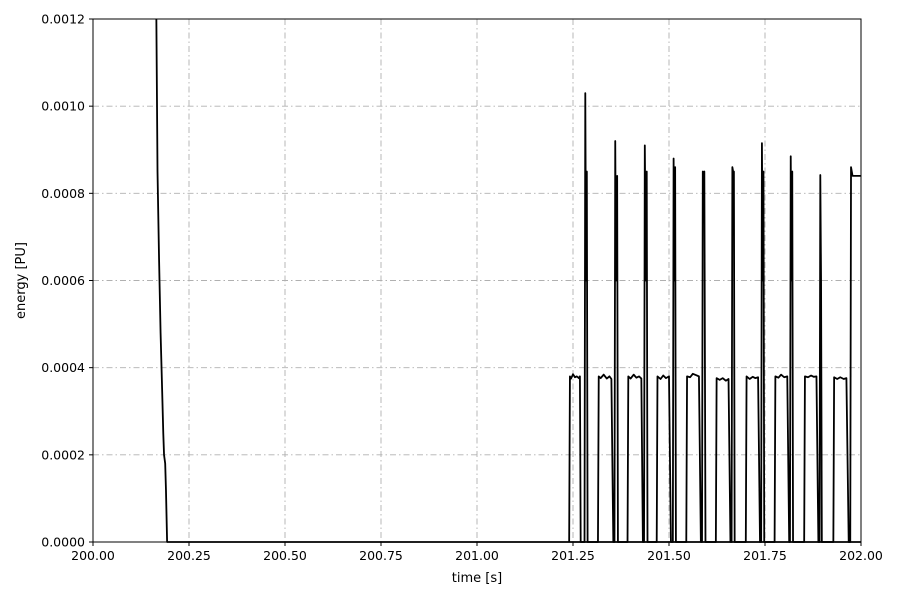 This screenshot has width=900, height=600. What do you see at coordinates (63, 193) in the screenshot?
I see `y-tick-label: 0.0008` at bounding box center [63, 193].